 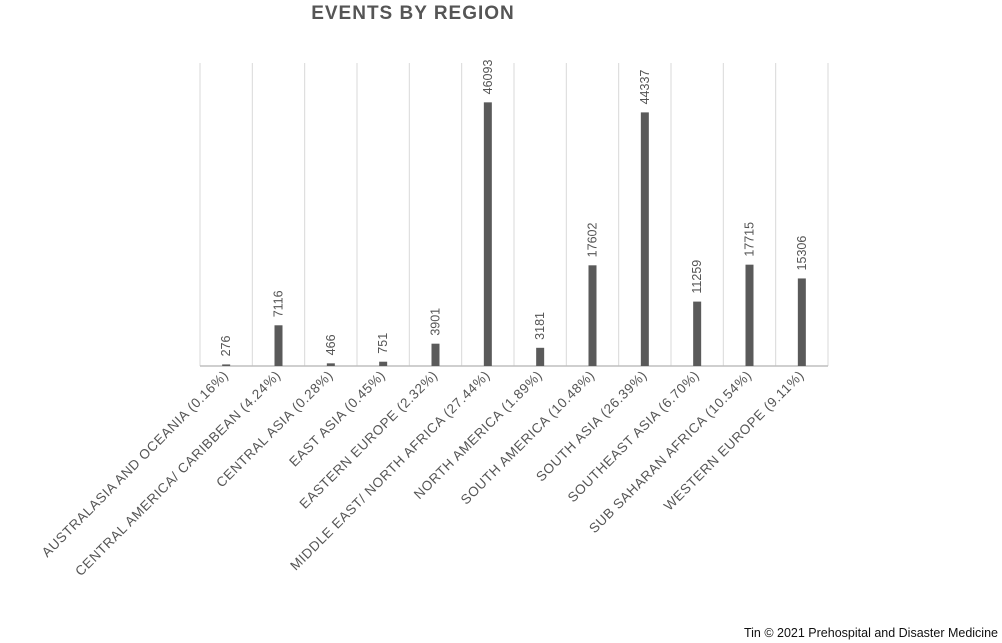 I want to click on x-tick-label: AUSTRALASIA AND OCEANIA (0.16%), so click(x=135, y=464).